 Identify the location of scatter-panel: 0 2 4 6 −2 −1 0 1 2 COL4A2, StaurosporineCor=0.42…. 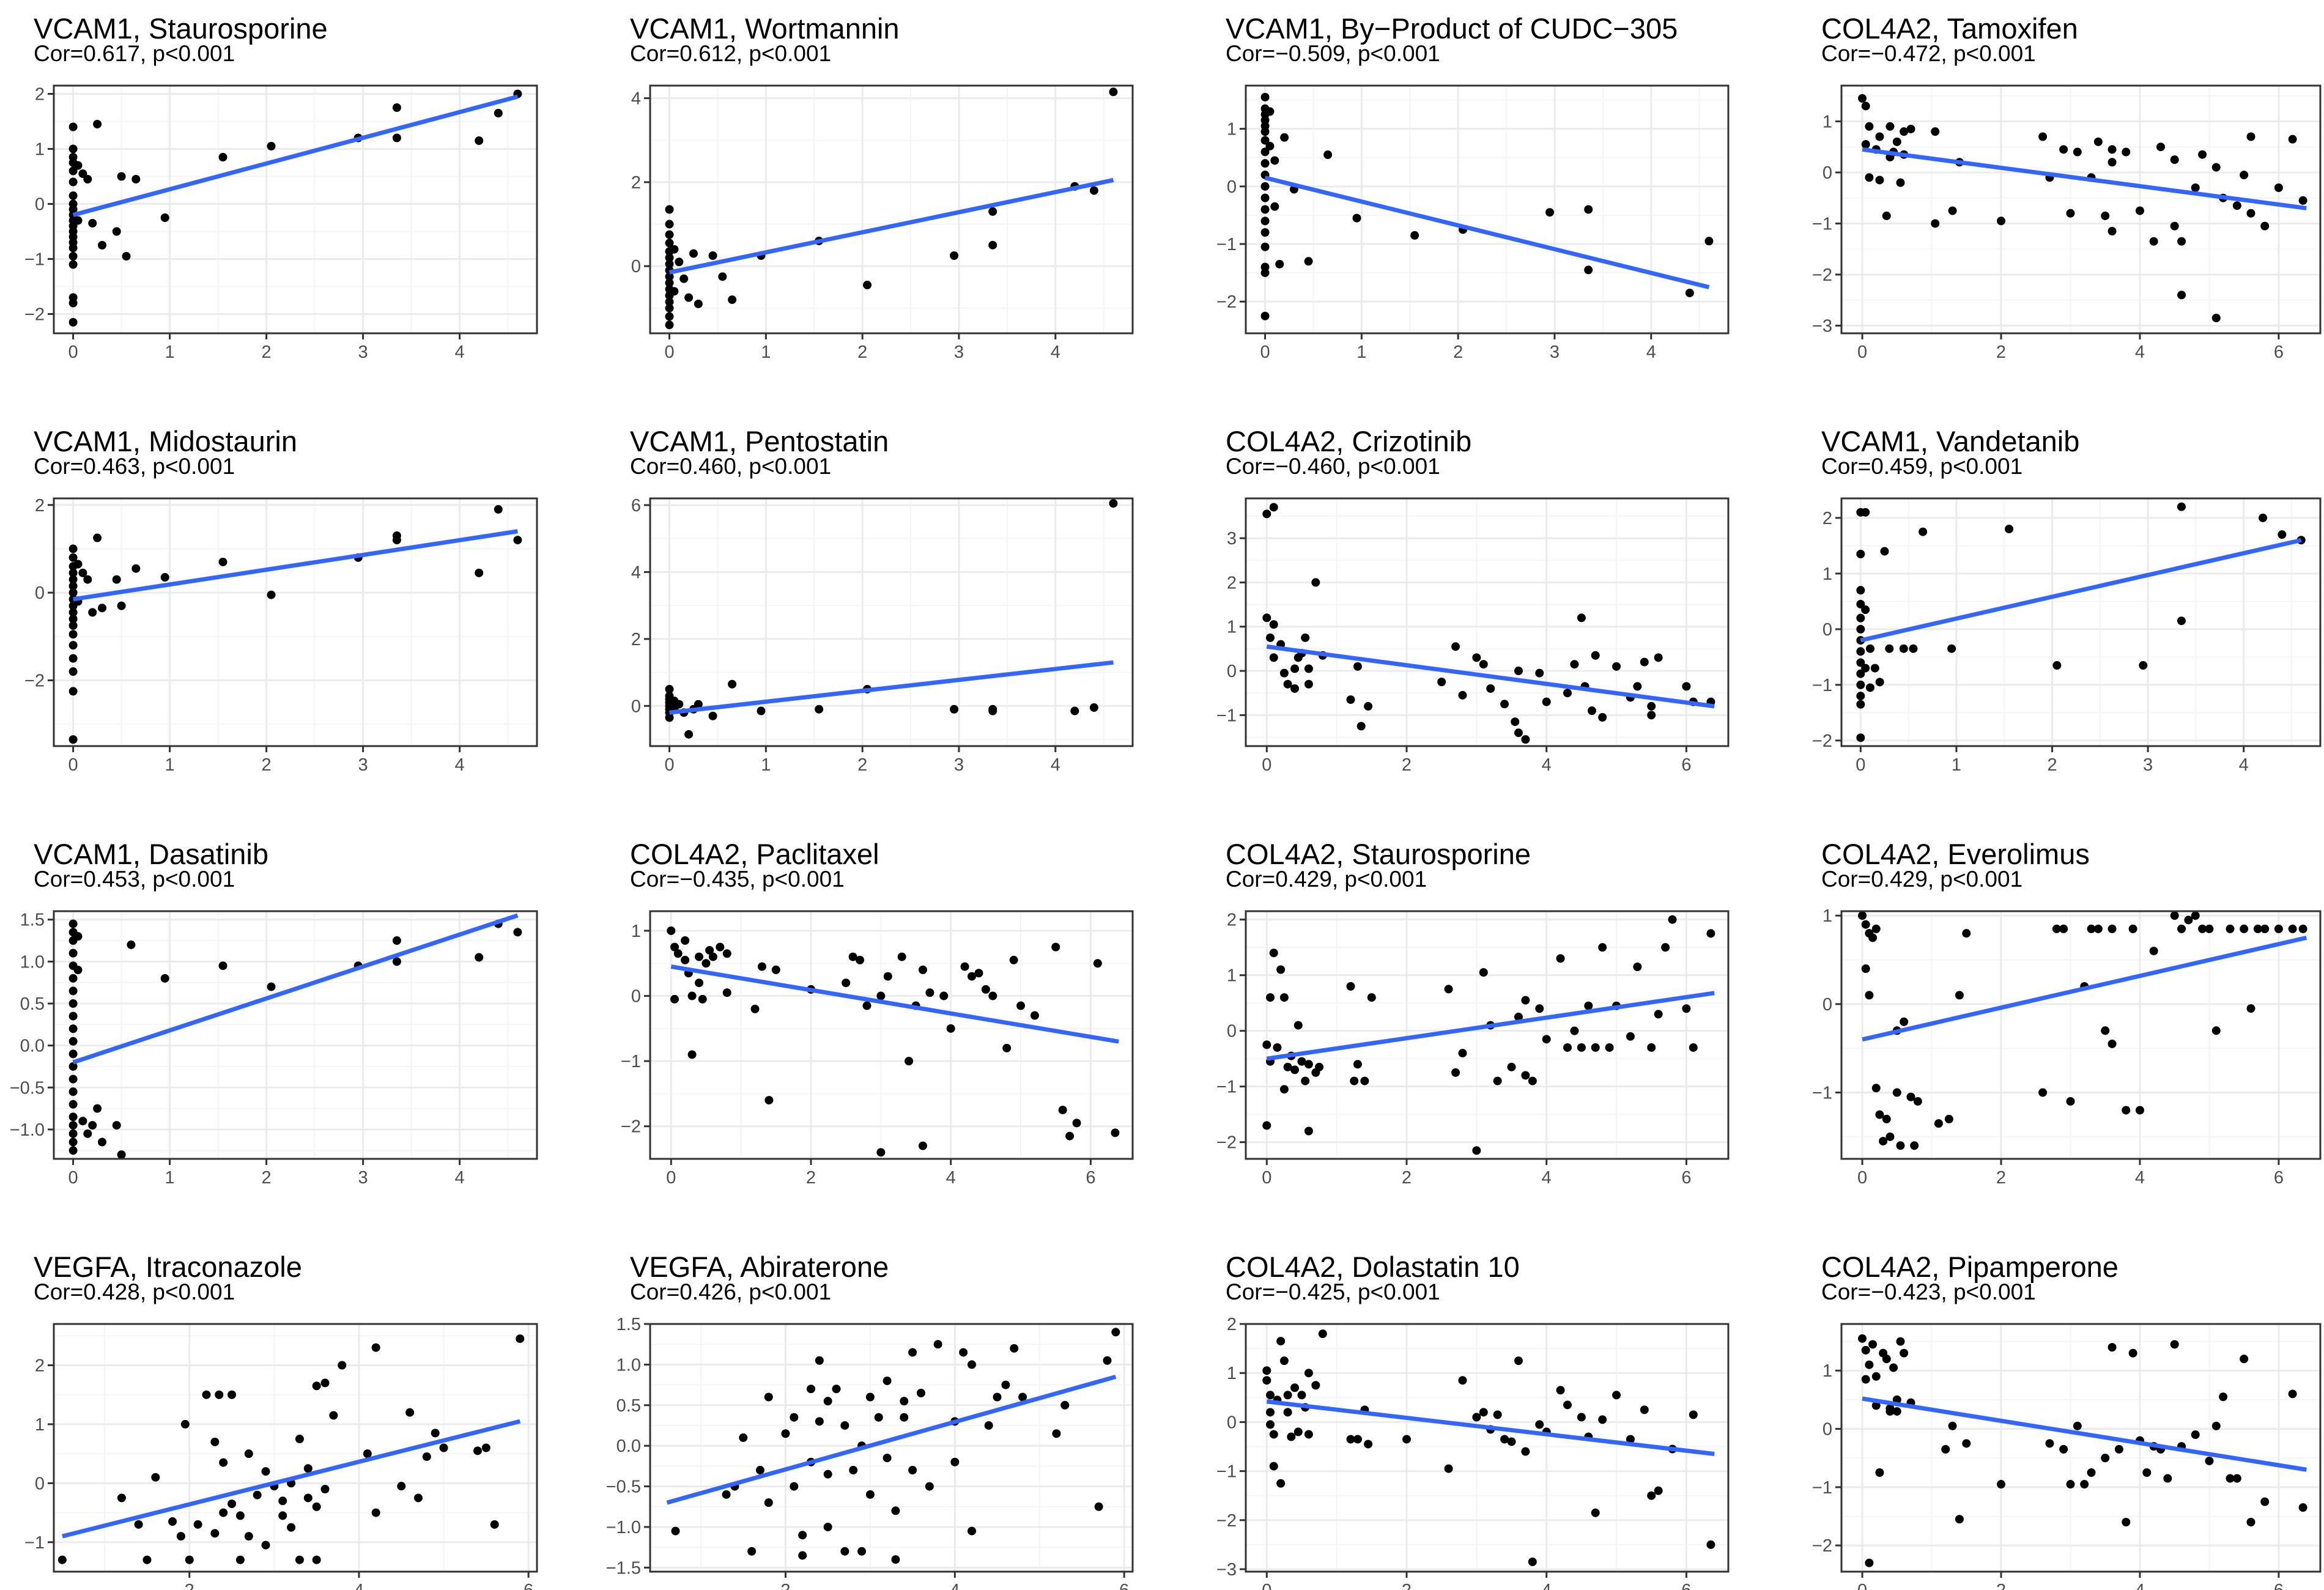
(1473, 1013).